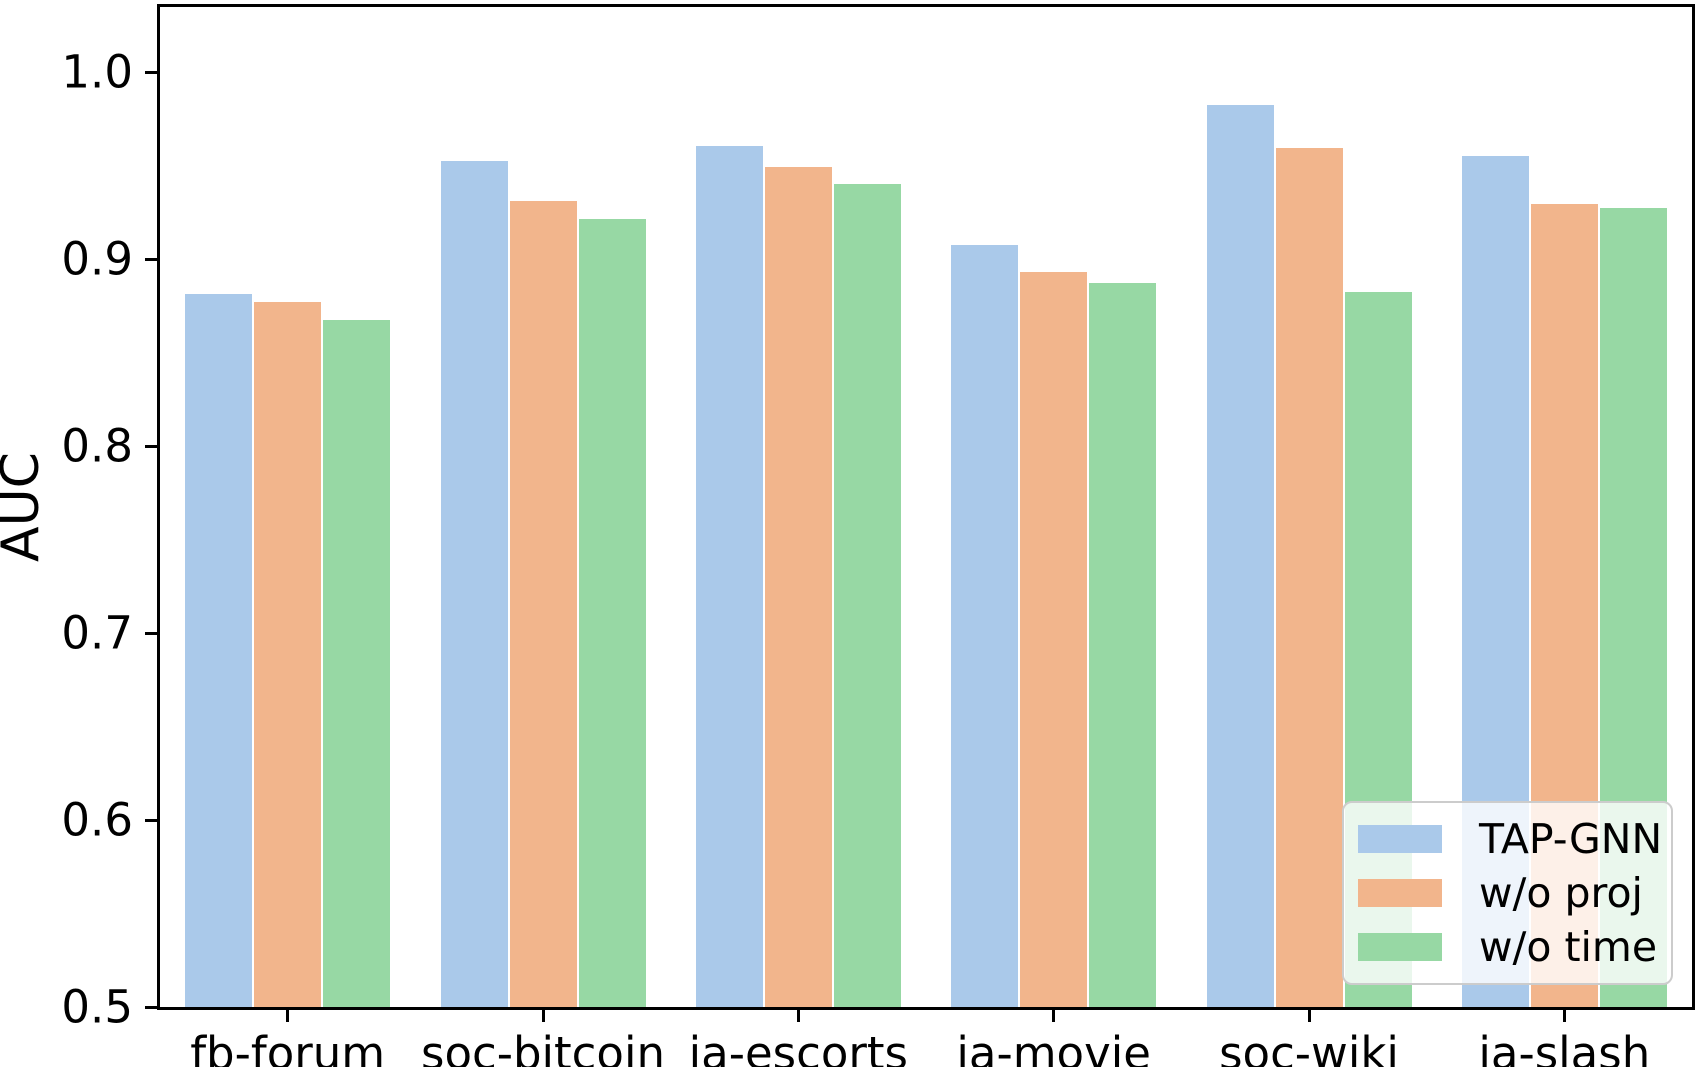 This screenshot has width=1700, height=1067. I want to click on y-tick-label-0.5: 0.5, so click(97, 1007).